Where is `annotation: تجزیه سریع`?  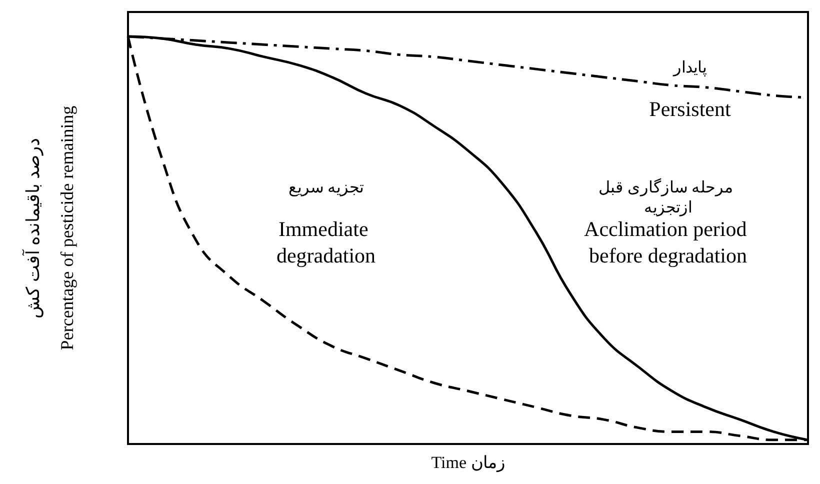 annotation: تجزیه سریع is located at coordinates (326, 188).